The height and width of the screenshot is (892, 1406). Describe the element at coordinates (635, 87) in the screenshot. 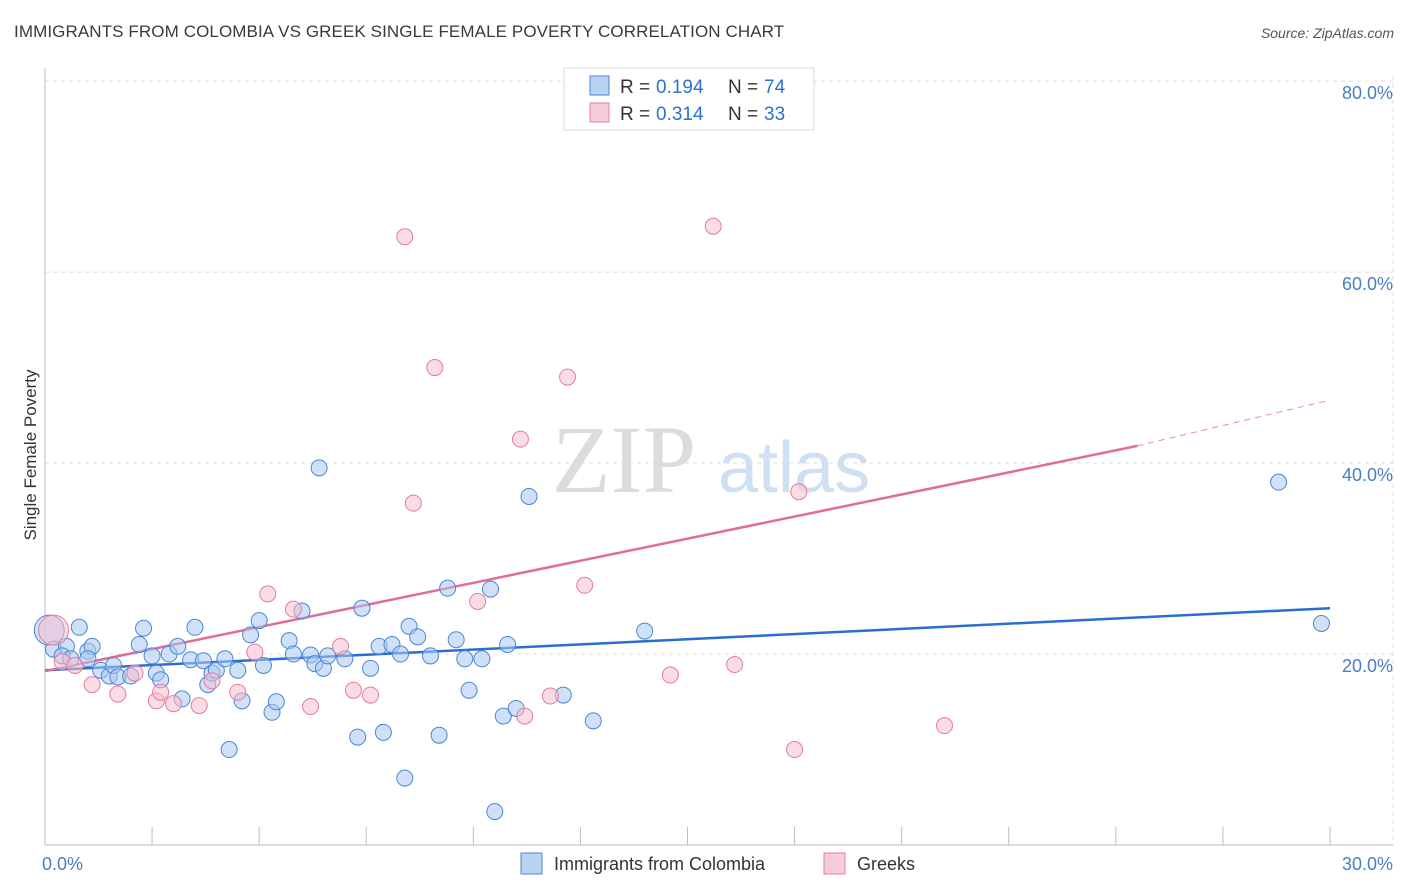

I see `legend-r-label-colombia: R =` at that location.